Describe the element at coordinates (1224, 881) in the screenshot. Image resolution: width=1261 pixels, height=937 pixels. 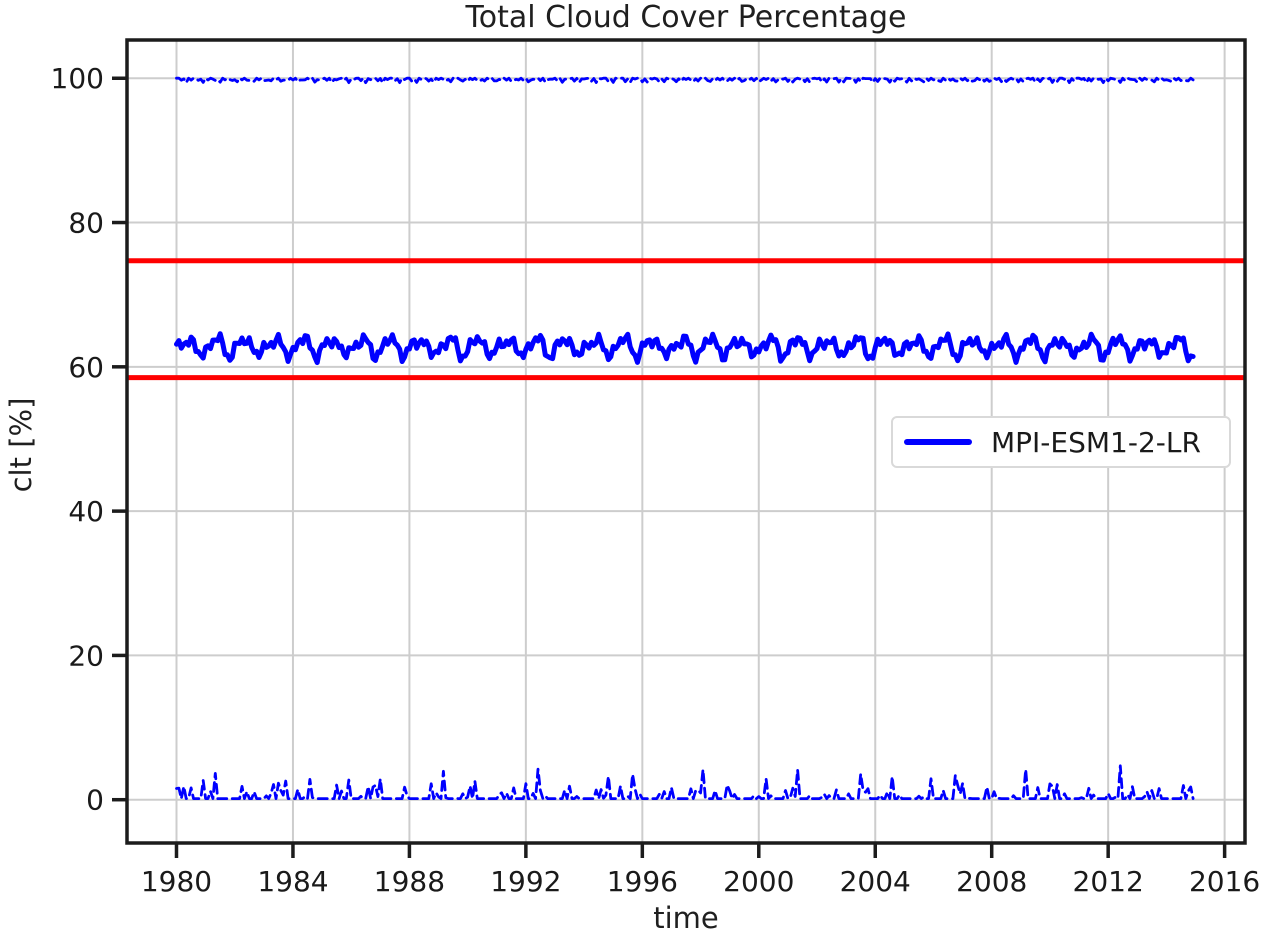
I see `x-tick-label: 2016` at that location.